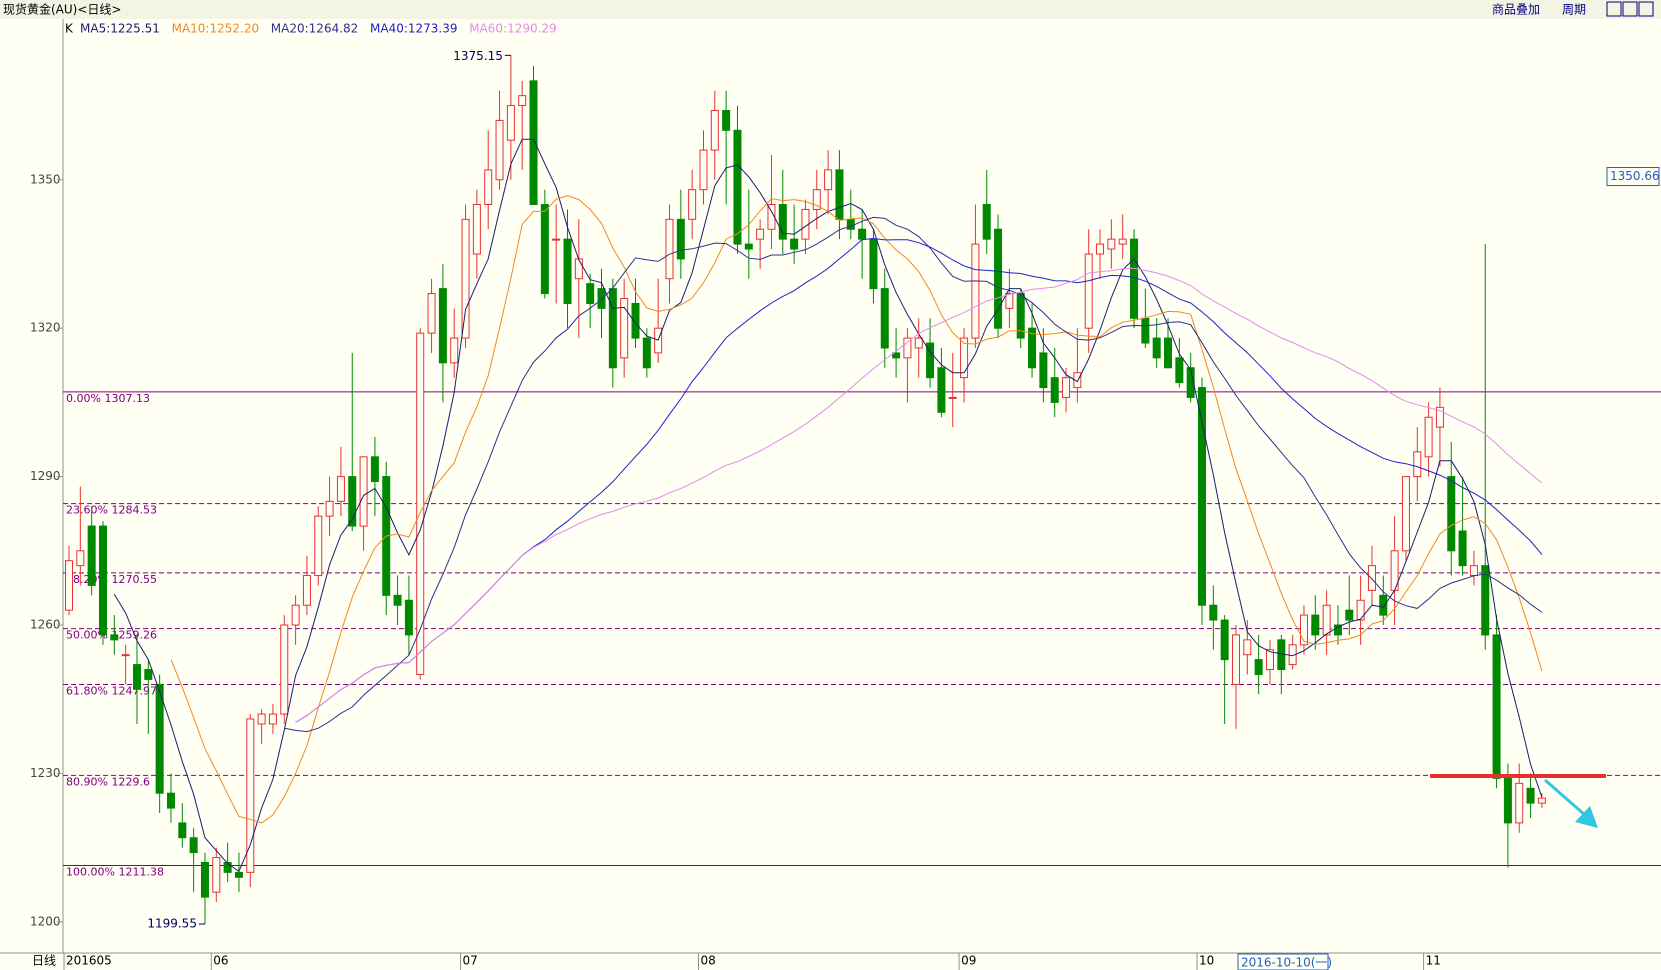 This screenshot has width=1661, height=970. Describe the element at coordinates (62, 9) in the screenshot. I see `chart-title: 现货黄金(AU)<日线>` at that location.